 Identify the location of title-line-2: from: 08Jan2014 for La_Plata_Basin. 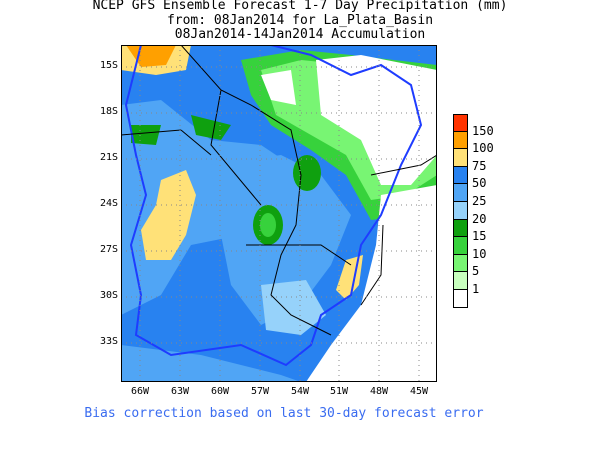
(300, 20).